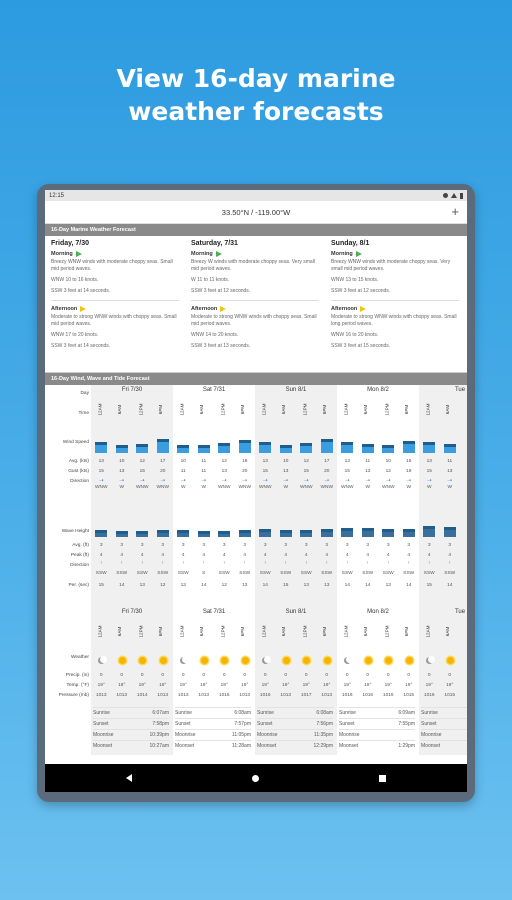 The width and height of the screenshot is (512, 900). I want to click on recents-icon, so click(382, 778).